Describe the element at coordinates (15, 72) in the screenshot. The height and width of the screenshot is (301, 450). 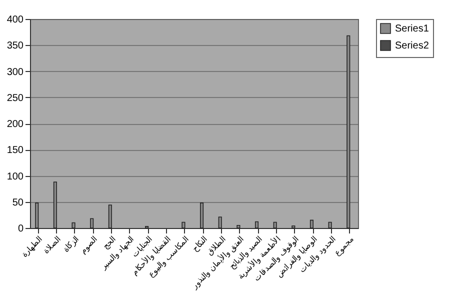
I see `y-tick-label: 300` at that location.